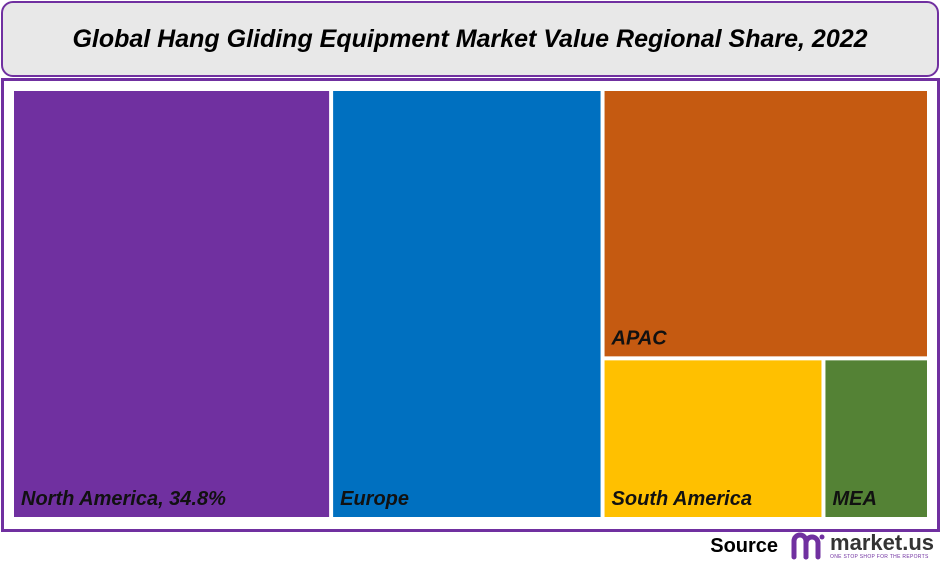 The height and width of the screenshot is (566, 940). Describe the element at coordinates (744, 545) in the screenshot. I see `source-label: Source` at that location.